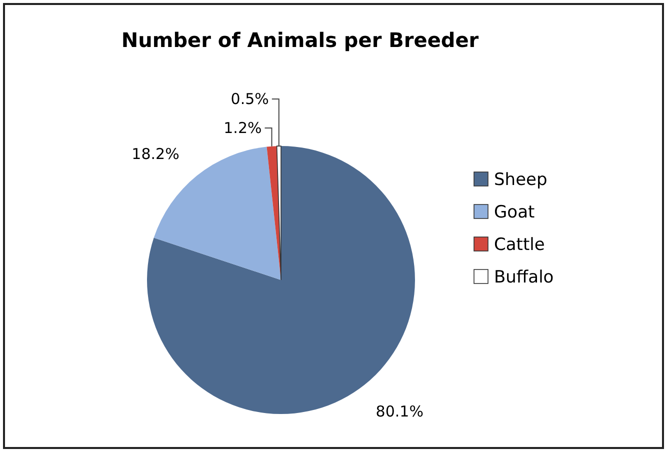  What do you see at coordinates (243, 128) in the screenshot?
I see `data-label: 1.2%` at bounding box center [243, 128].